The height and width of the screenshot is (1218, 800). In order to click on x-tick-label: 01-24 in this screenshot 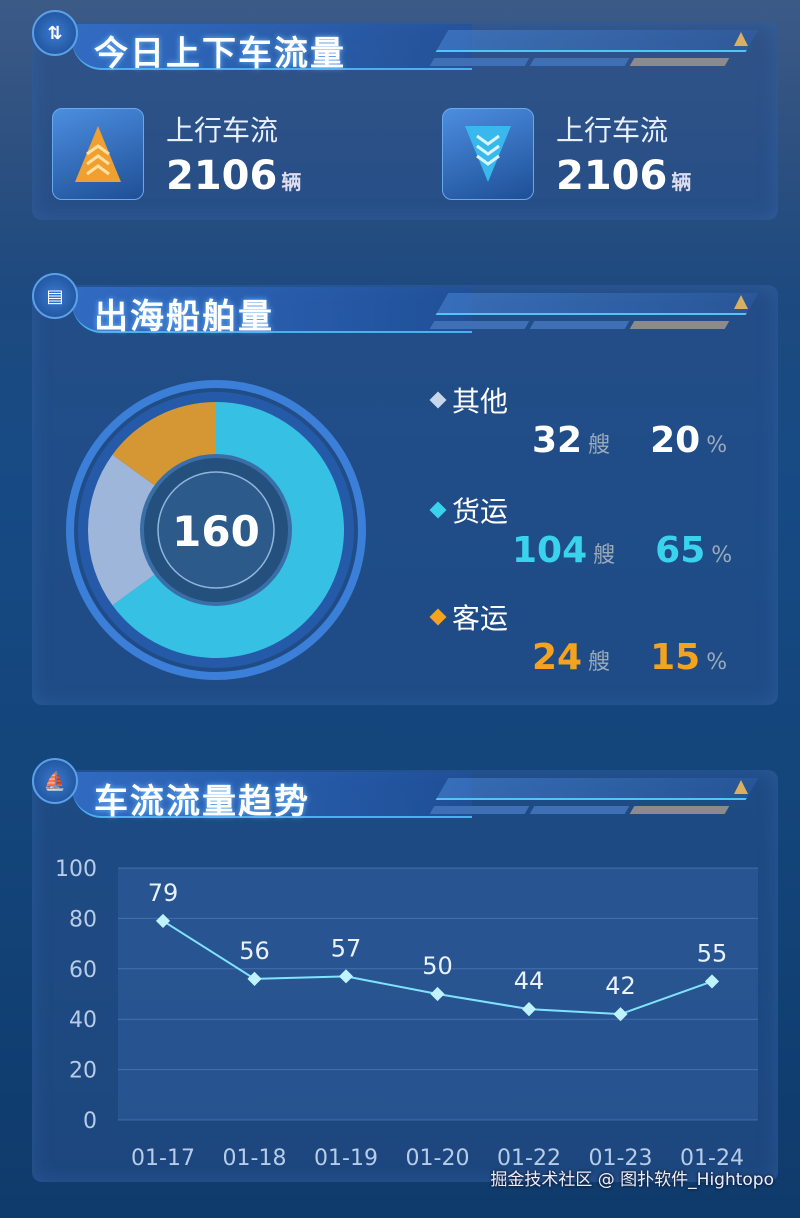, I will do `click(712, 1158)`.